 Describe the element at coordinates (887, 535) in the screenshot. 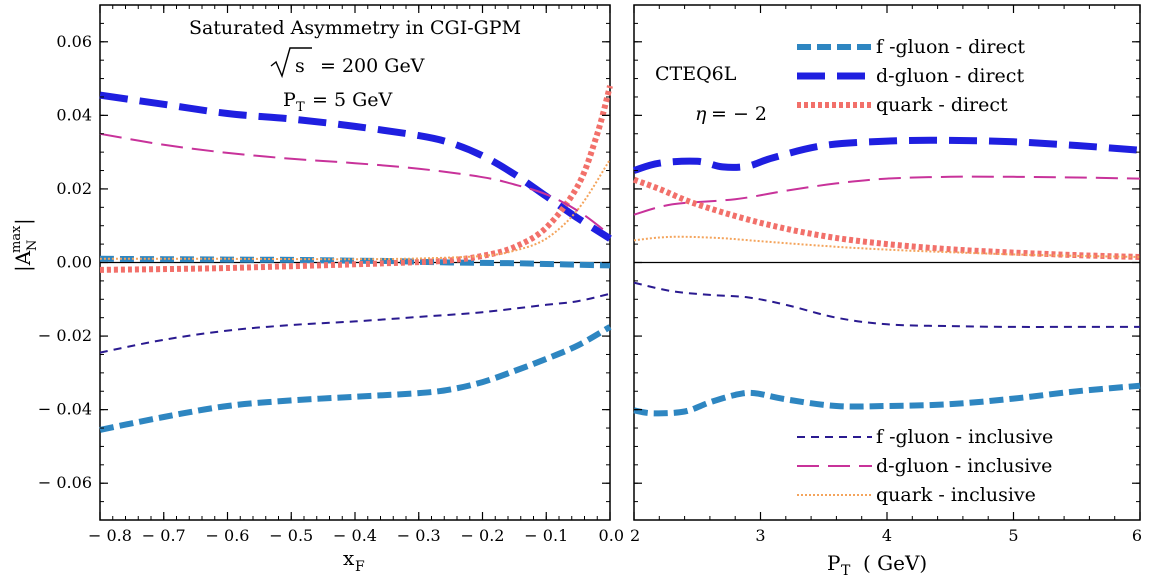

I see `right-x-tick-label: 4` at that location.